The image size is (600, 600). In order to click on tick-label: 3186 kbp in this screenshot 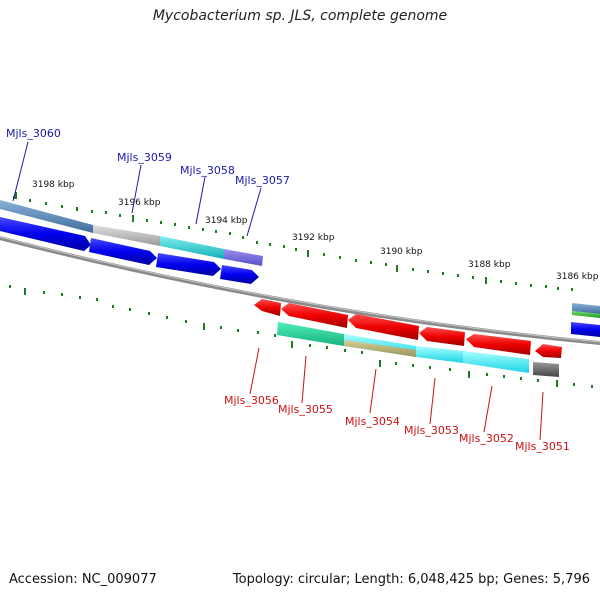, I will do `click(577, 277)`.